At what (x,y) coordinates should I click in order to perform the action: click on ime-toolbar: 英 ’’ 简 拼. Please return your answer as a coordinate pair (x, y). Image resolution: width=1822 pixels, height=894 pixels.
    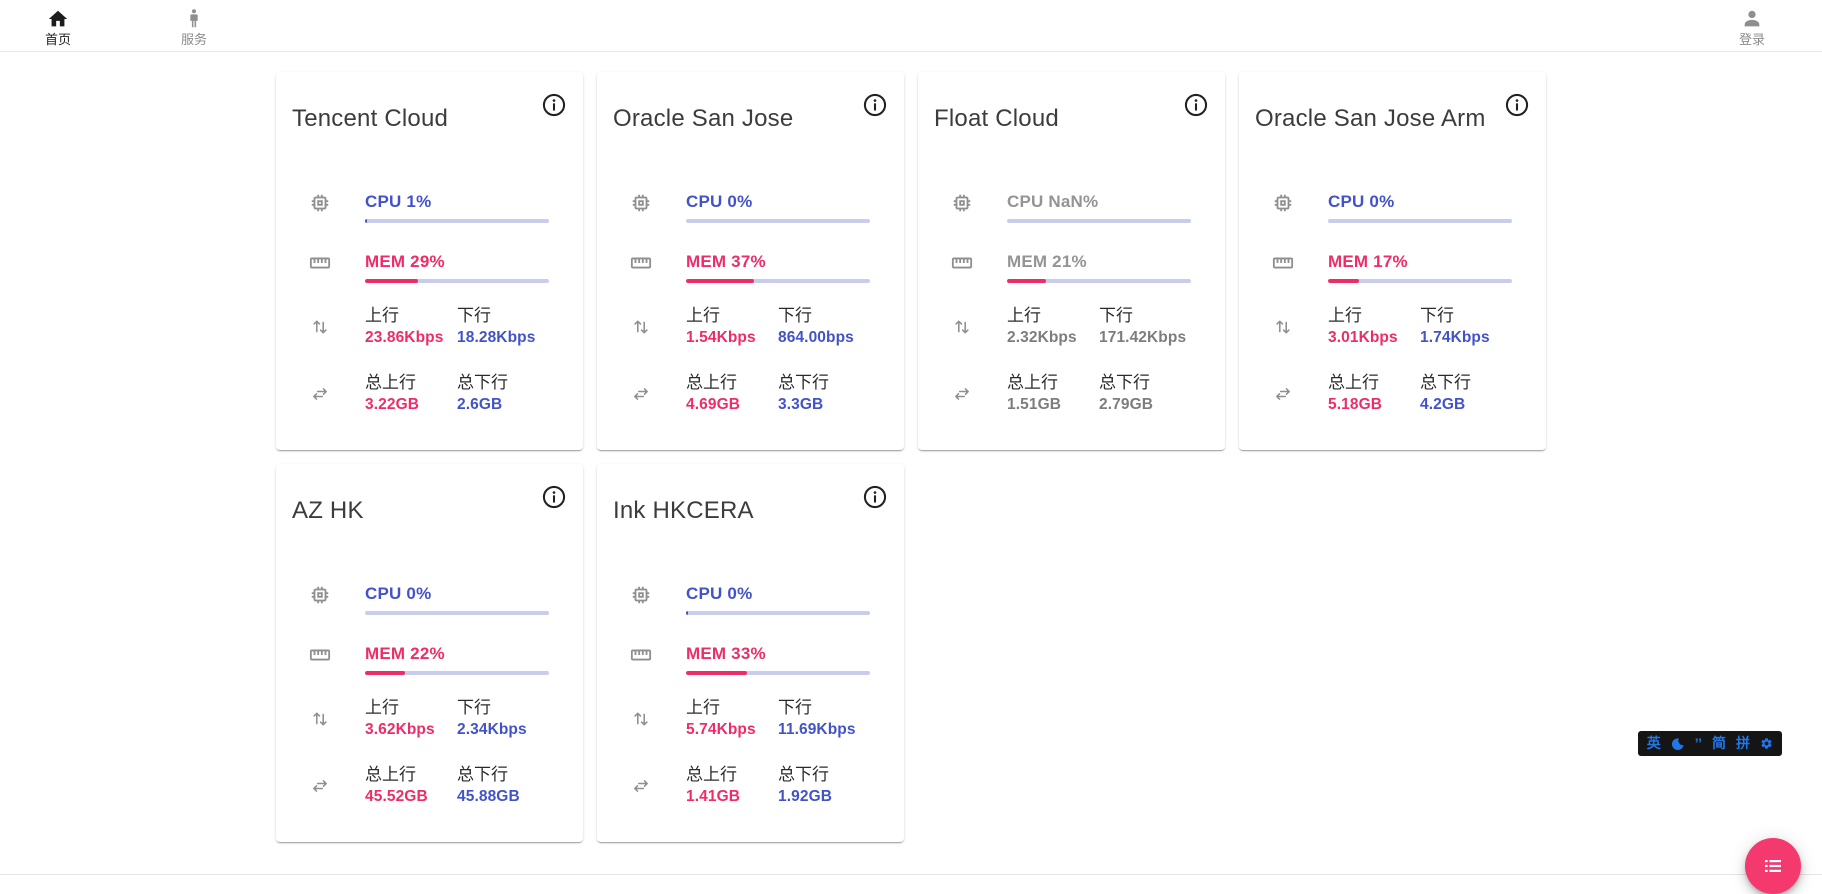
    Looking at the image, I should click on (1709, 743).